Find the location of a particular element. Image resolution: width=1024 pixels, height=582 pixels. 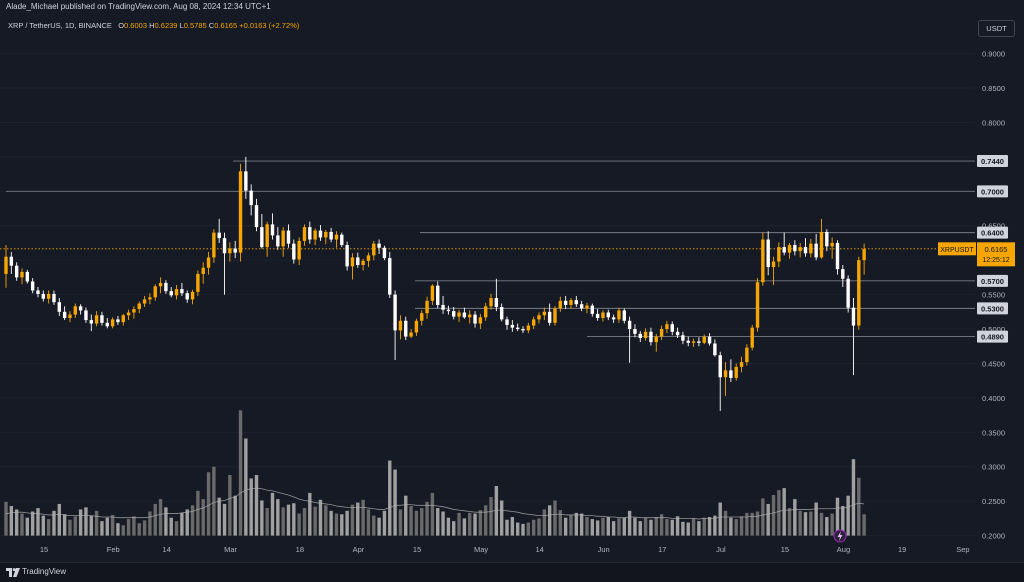

flash-icon is located at coordinates (840, 536).